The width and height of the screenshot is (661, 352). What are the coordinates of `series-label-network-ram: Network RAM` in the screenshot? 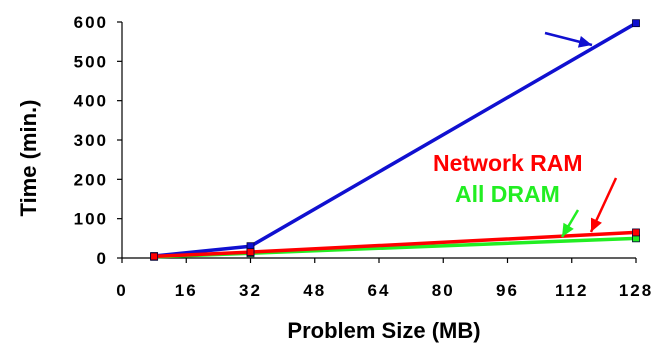 It's located at (508, 163).